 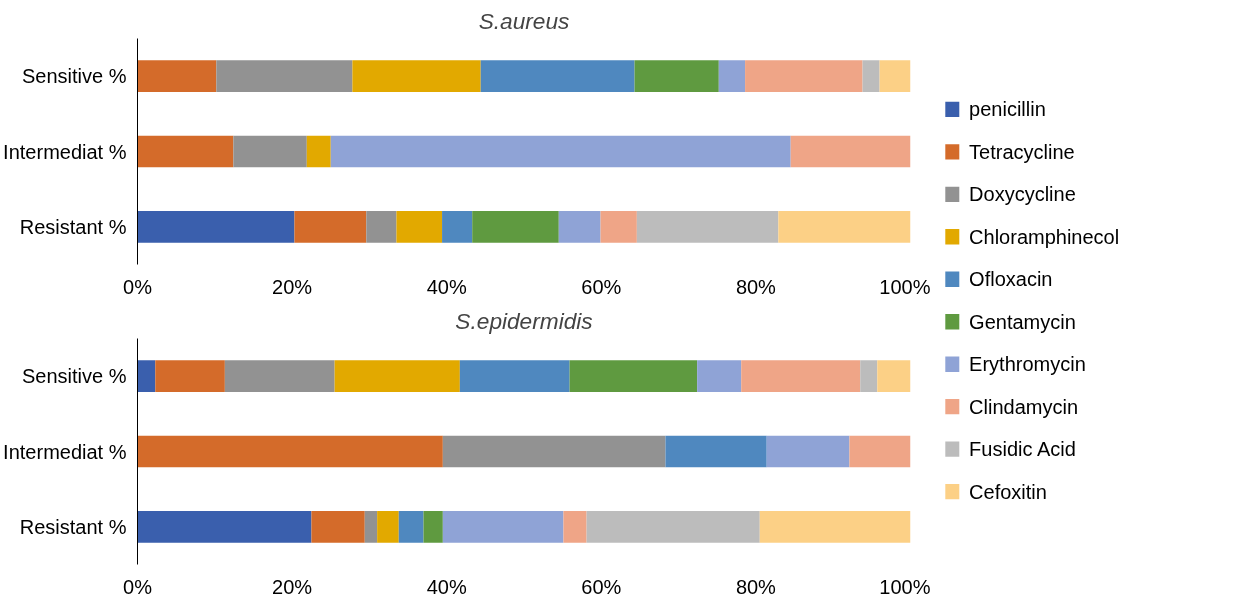 I want to click on legend-label: Tetracycline, so click(x=1022, y=151).